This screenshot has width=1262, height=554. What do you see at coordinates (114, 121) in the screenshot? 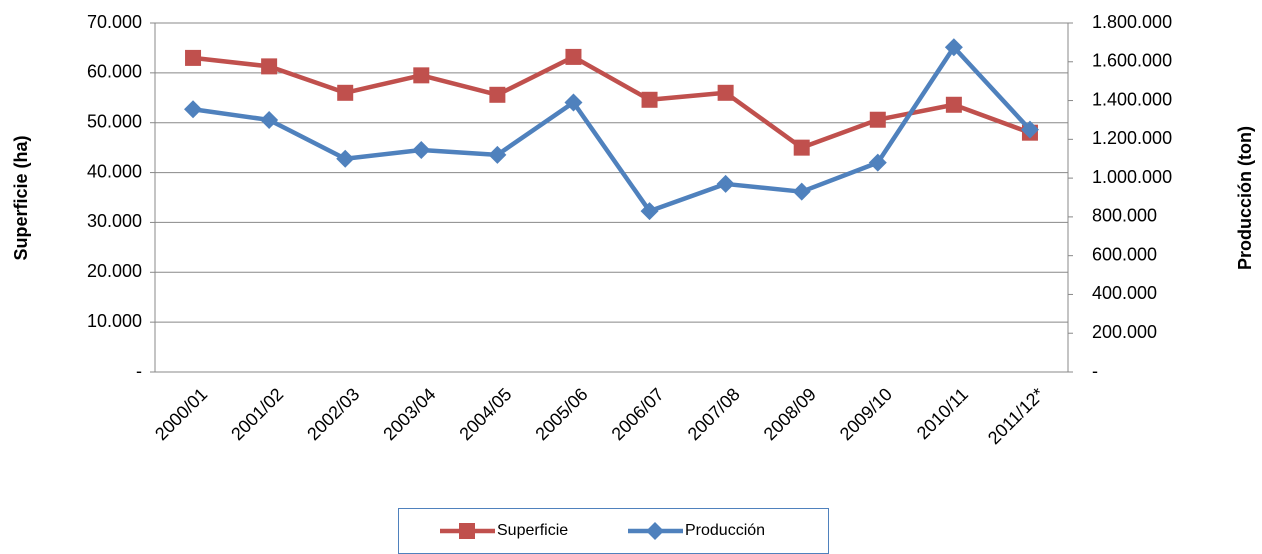
I see `y-tick-label: 50.000` at bounding box center [114, 121].